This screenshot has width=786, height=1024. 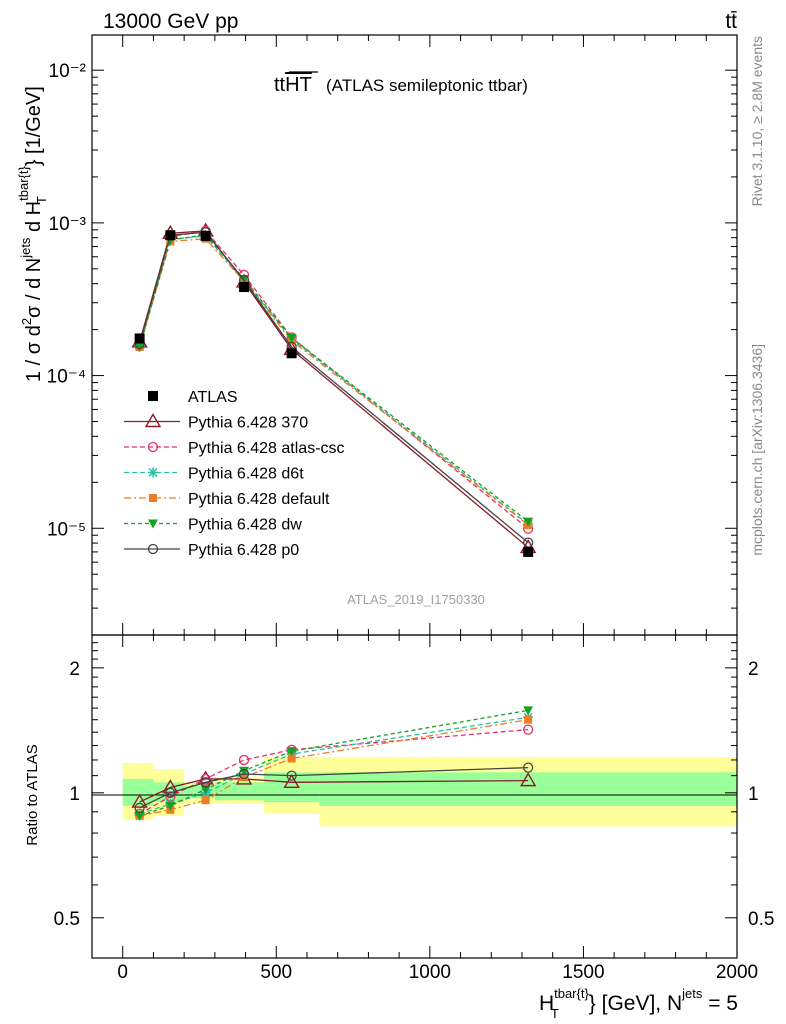 I want to click on y-tick-label-main: 10⁻³, so click(x=68, y=224).